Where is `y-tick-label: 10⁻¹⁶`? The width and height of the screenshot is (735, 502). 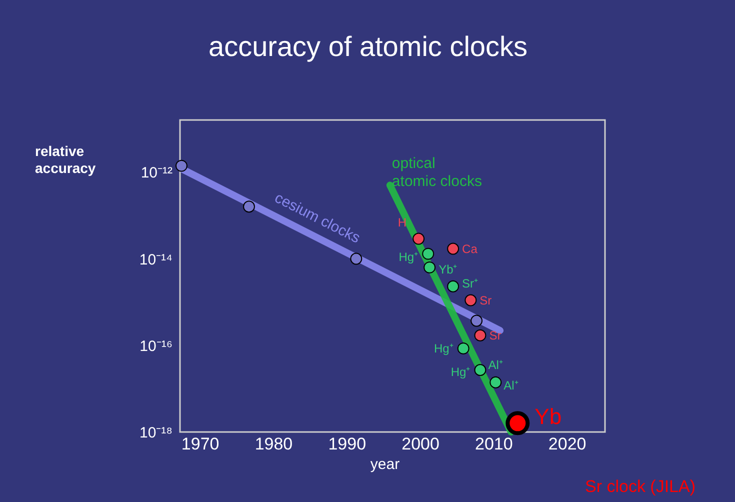
y-tick-label: 10⁻¹⁶ is located at coordinates (156, 346).